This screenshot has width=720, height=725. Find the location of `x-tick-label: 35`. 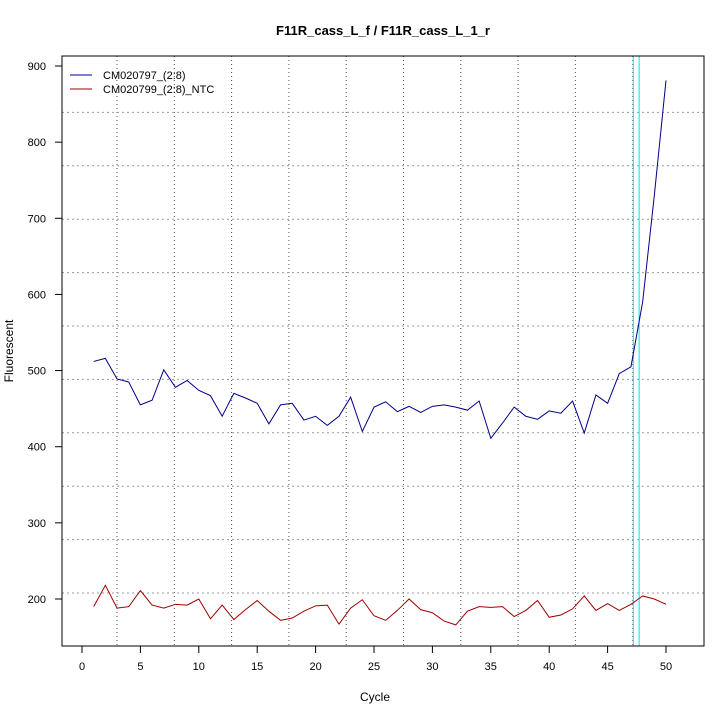

x-tick-label: 35 is located at coordinates (491, 667).